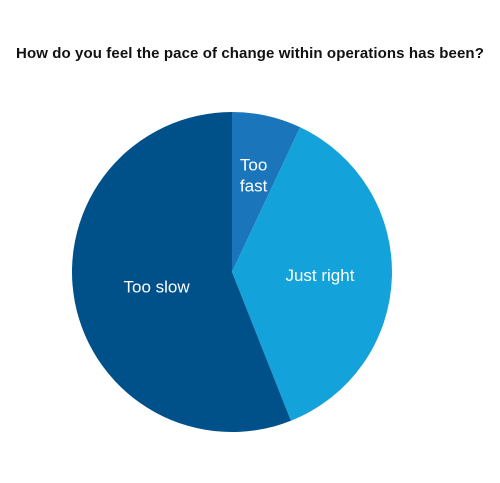 The image size is (500, 483). I want to click on pie-slice-too-fast, so click(266, 192).